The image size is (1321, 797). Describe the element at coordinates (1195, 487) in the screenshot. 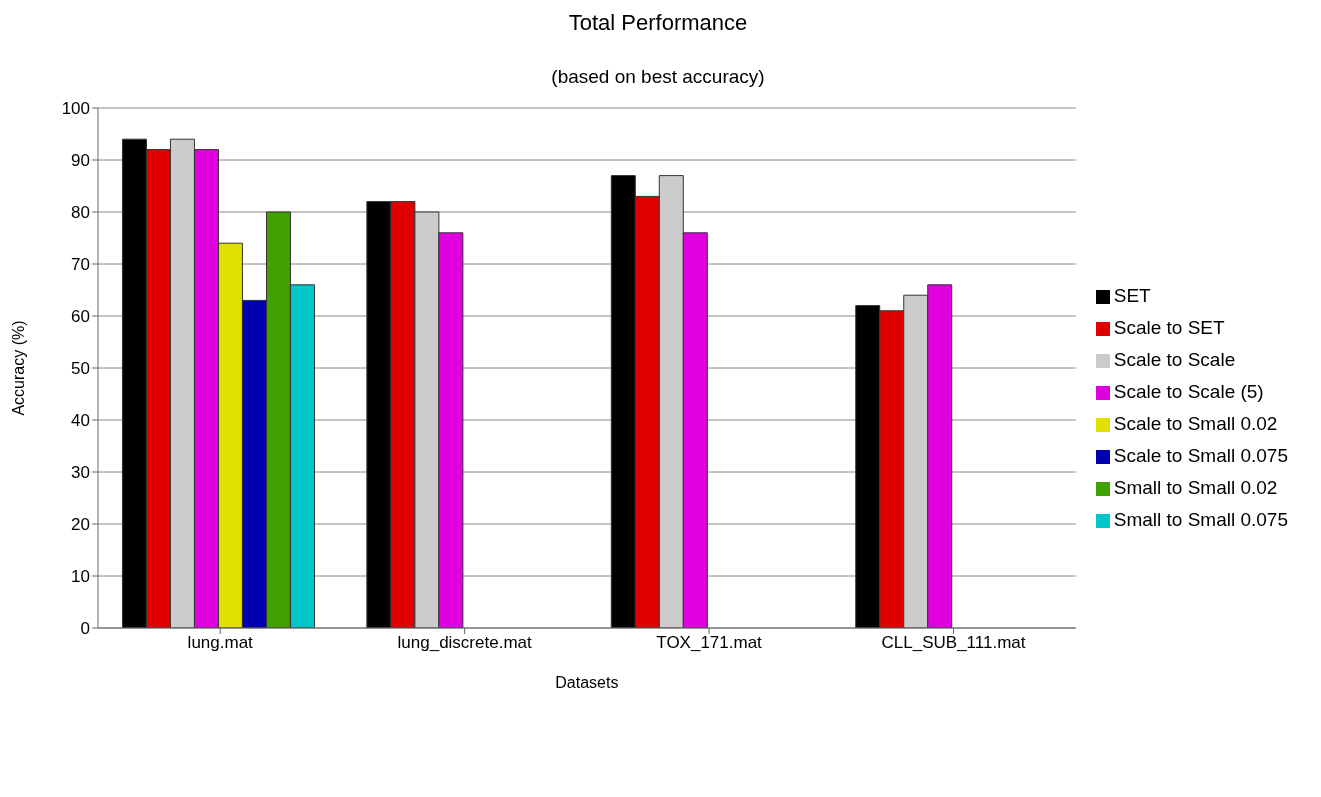

I see `legend-label: Small to Small 0.02` at that location.